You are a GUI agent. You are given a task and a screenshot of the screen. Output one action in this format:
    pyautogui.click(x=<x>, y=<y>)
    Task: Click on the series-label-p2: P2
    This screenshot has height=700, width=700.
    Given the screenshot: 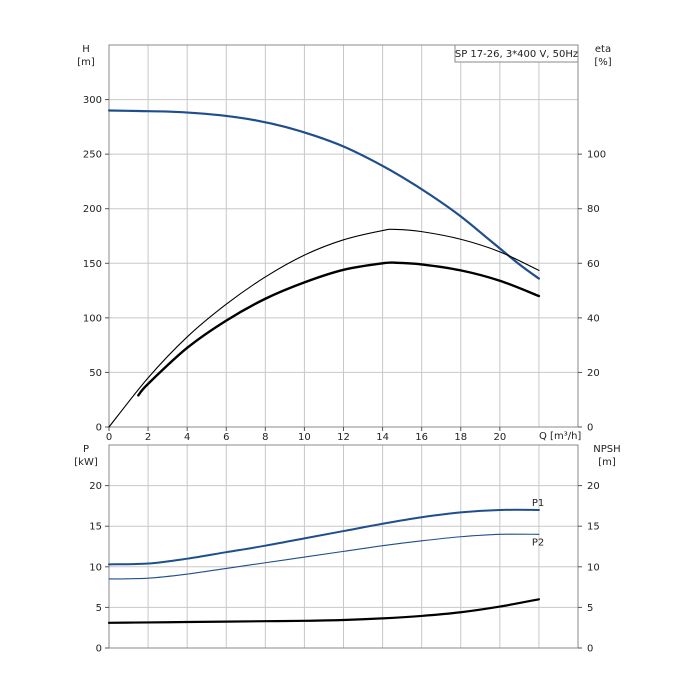 What is the action you would take?
    pyautogui.click(x=538, y=542)
    